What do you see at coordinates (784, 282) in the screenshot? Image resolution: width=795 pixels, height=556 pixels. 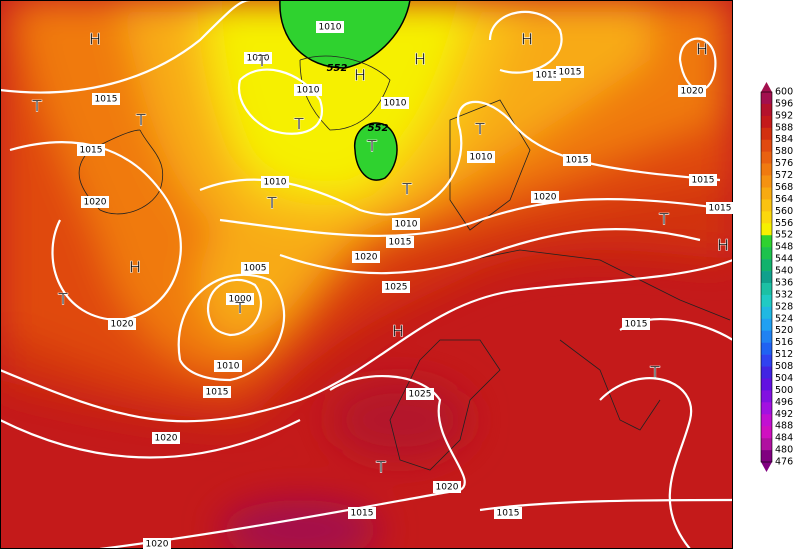 I see `legend-tick-label: 536` at bounding box center [784, 282].